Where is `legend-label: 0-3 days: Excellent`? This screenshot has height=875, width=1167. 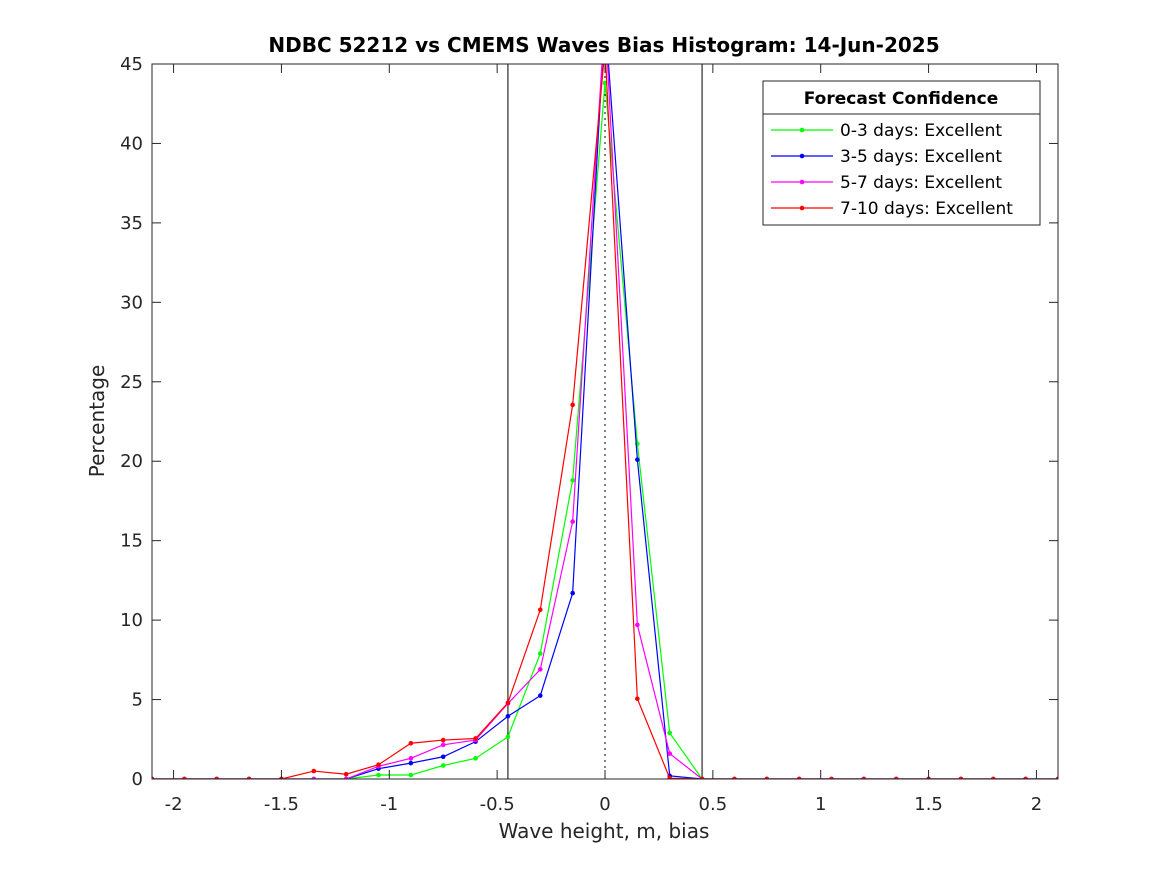 legend-label: 0-3 days: Excellent is located at coordinates (921, 131).